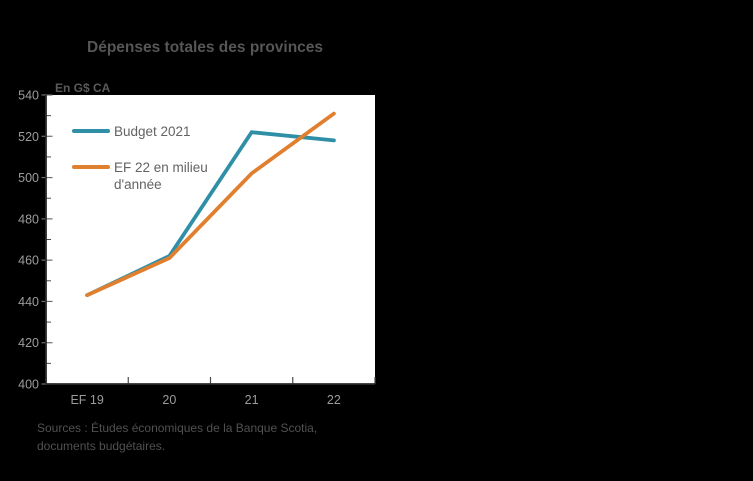  Describe the element at coordinates (28, 96) in the screenshot. I see `y-tick-label: 540` at that location.